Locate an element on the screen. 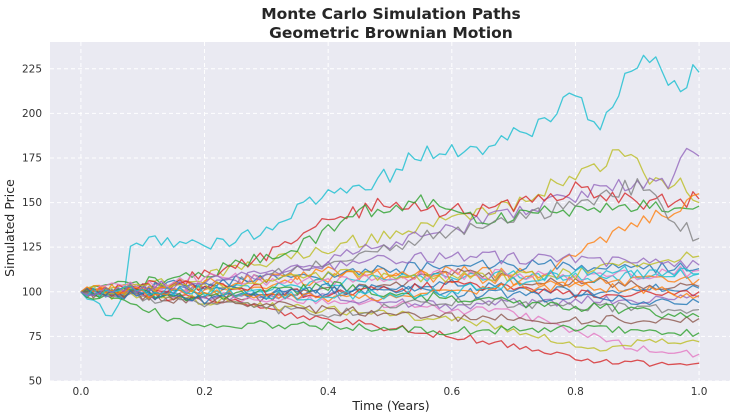 The height and width of the screenshot is (417, 750). x-tick-label: 0.4 is located at coordinates (328, 392).